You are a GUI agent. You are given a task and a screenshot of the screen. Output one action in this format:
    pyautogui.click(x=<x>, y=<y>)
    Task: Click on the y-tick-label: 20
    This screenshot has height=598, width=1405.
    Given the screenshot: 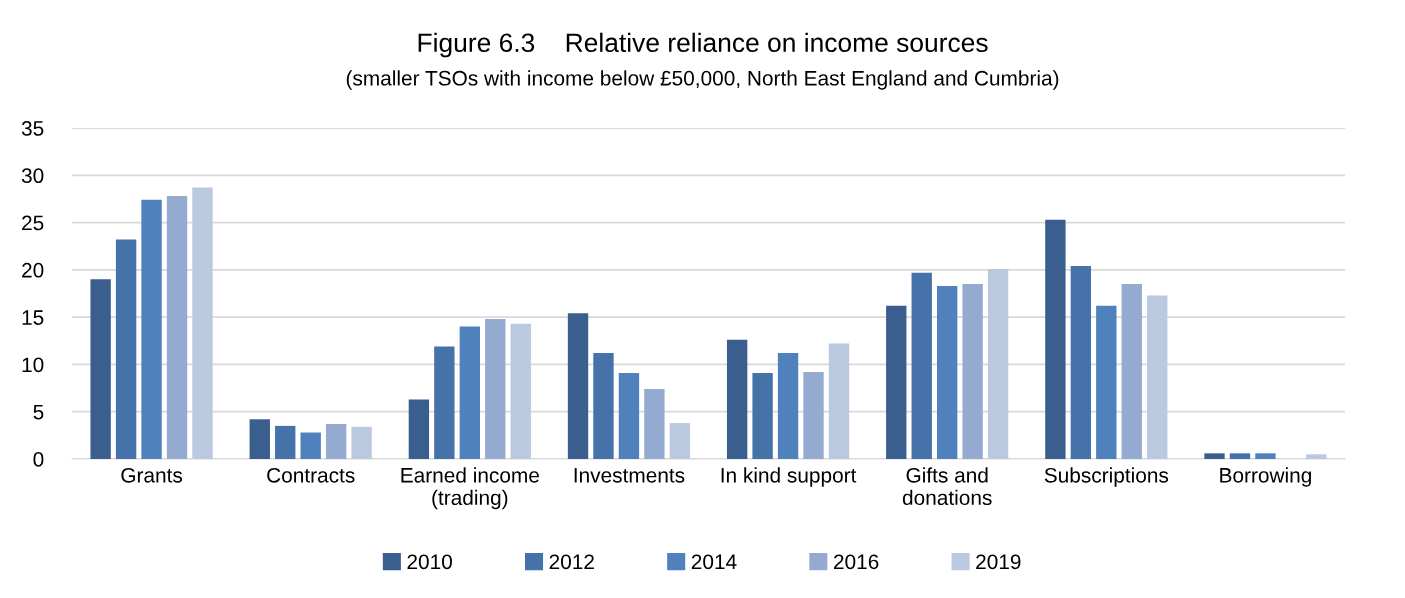 What is the action you would take?
    pyautogui.click(x=33, y=270)
    